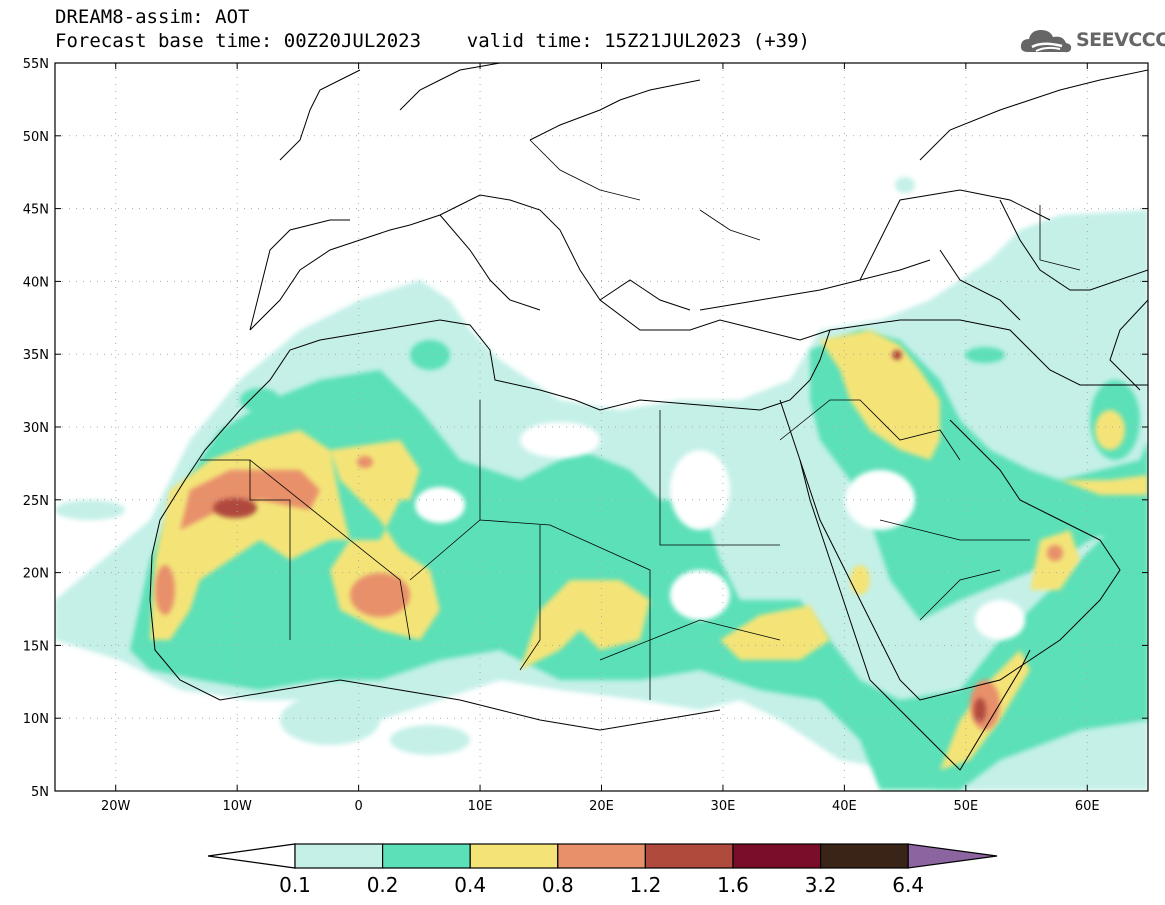 The width and height of the screenshot is (1165, 905). What do you see at coordinates (36, 210) in the screenshot?
I see `lat-tick-label: 45N` at bounding box center [36, 210].